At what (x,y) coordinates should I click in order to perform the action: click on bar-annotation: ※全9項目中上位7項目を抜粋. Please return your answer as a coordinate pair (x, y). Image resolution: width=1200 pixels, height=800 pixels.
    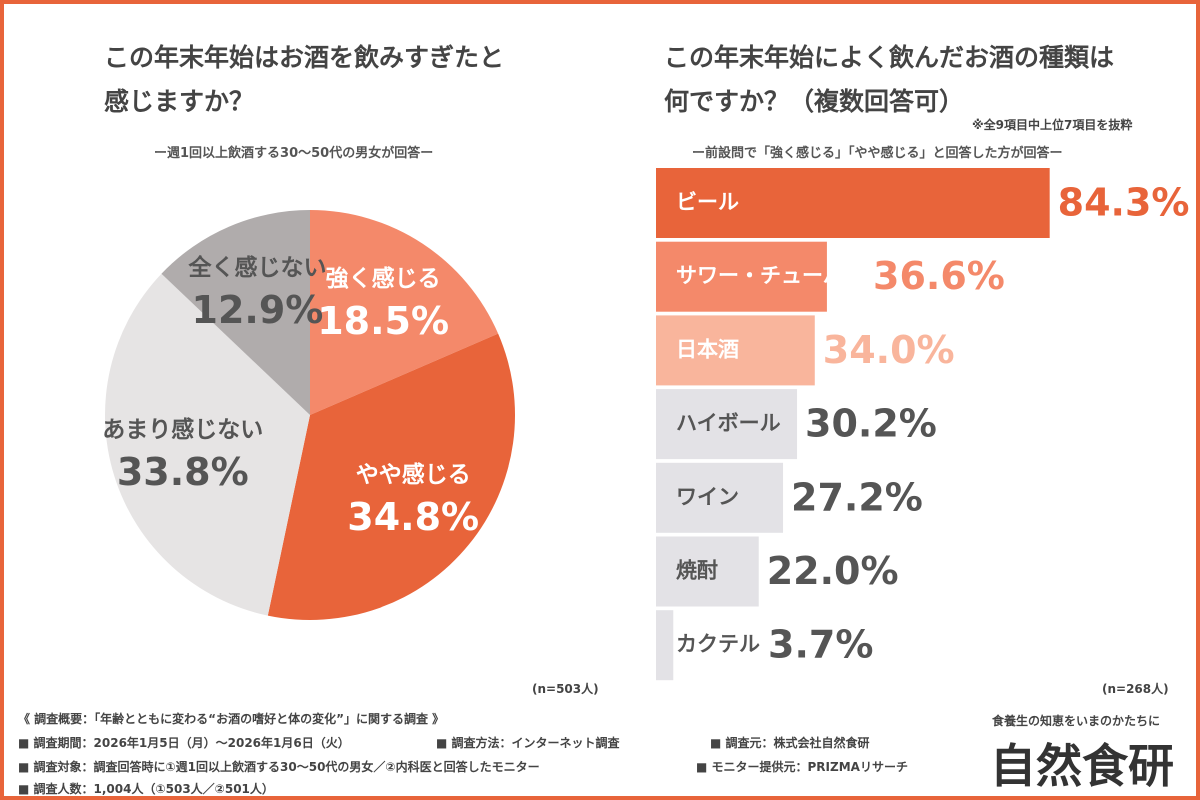
    Looking at the image, I should click on (1052, 125).